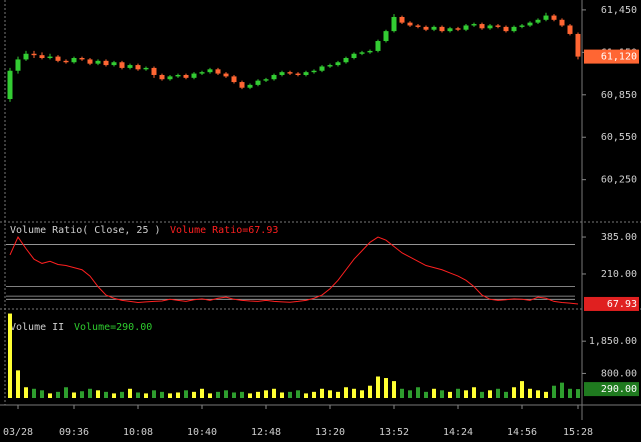  I want to click on y-tick-label: 385.00, so click(619, 237).